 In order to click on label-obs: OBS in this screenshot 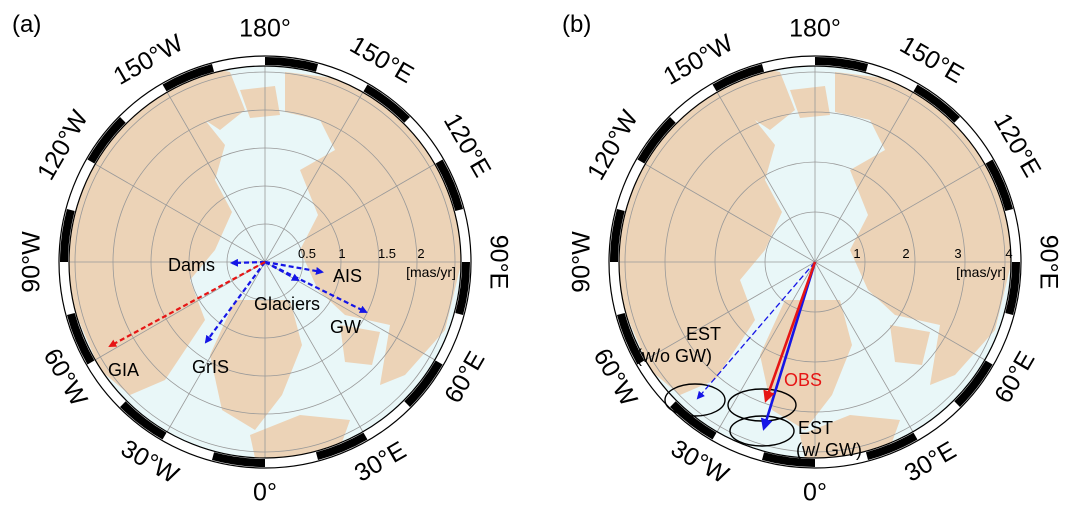, I will do `click(803, 380)`.